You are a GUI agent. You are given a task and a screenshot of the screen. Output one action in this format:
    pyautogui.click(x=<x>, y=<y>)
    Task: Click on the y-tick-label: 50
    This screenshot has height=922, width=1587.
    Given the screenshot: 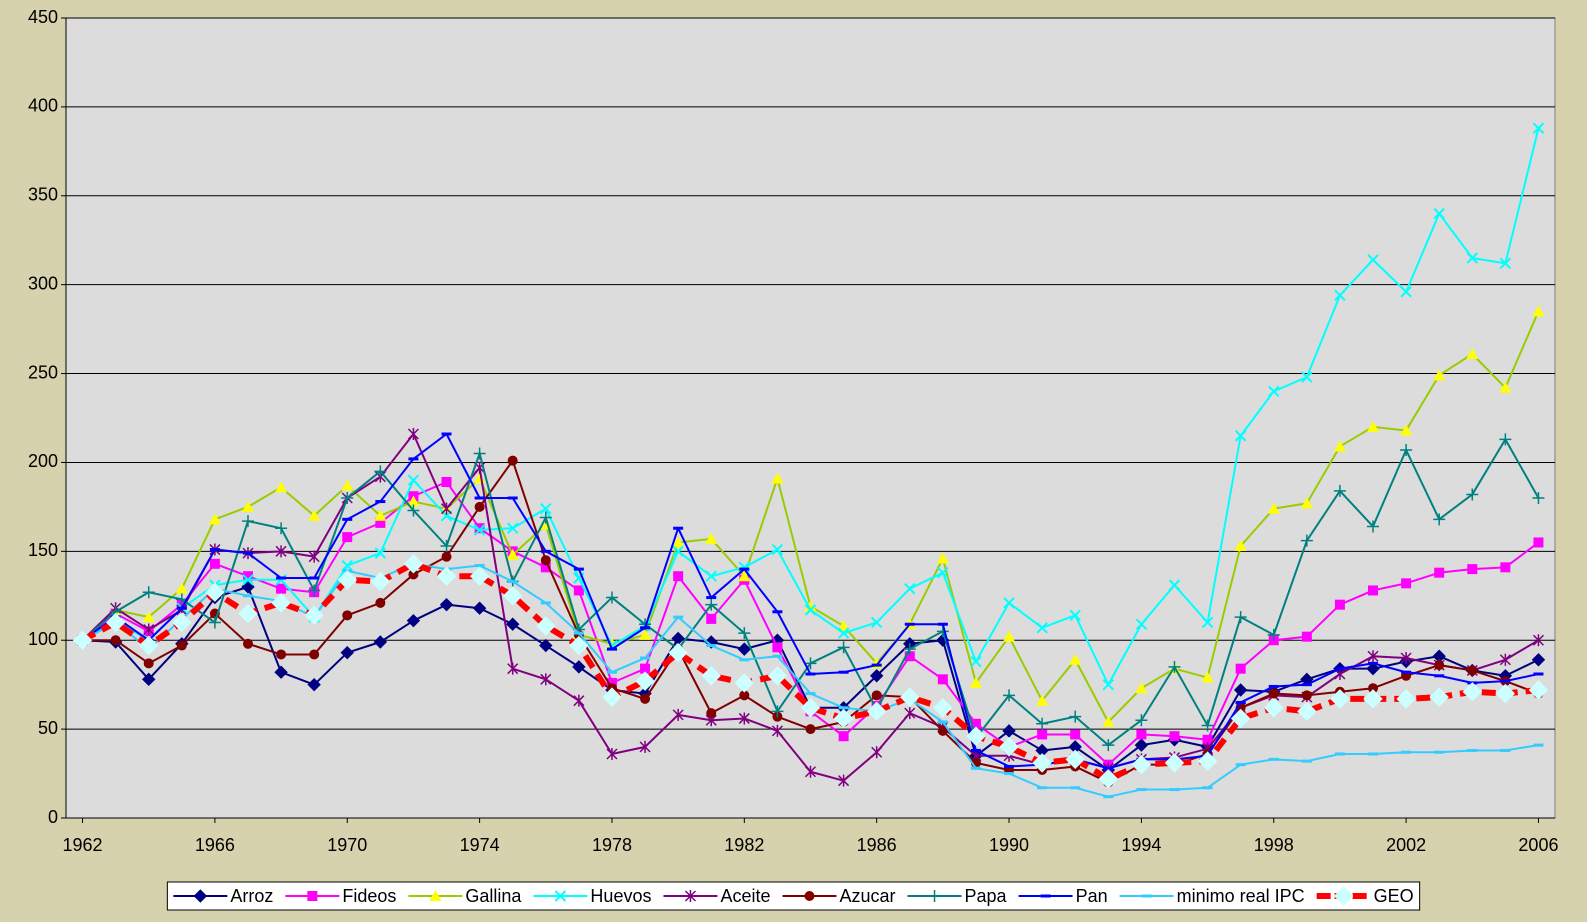 What is the action you would take?
    pyautogui.click(x=48, y=728)
    